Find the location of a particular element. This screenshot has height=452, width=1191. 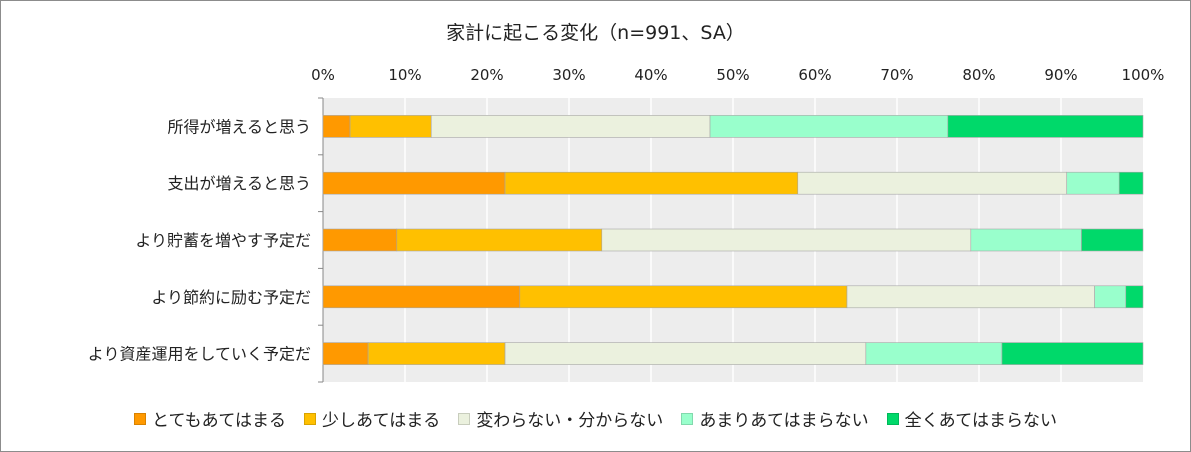

category-label: 所得が増えると思う is located at coordinates (239, 126).